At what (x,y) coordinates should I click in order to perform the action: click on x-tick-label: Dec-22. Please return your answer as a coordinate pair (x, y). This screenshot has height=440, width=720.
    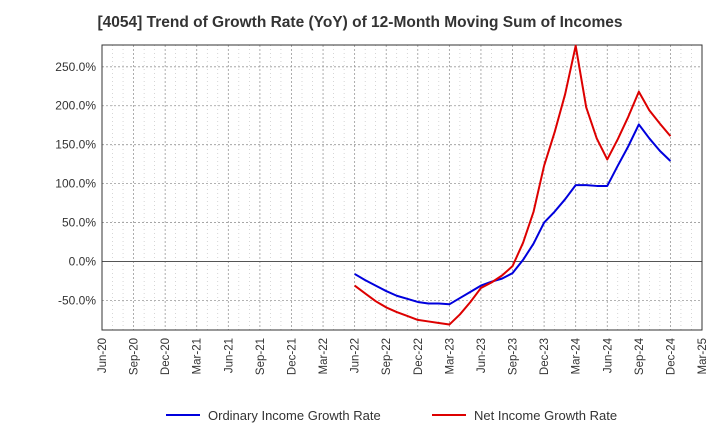
    Looking at the image, I should click on (419, 356).